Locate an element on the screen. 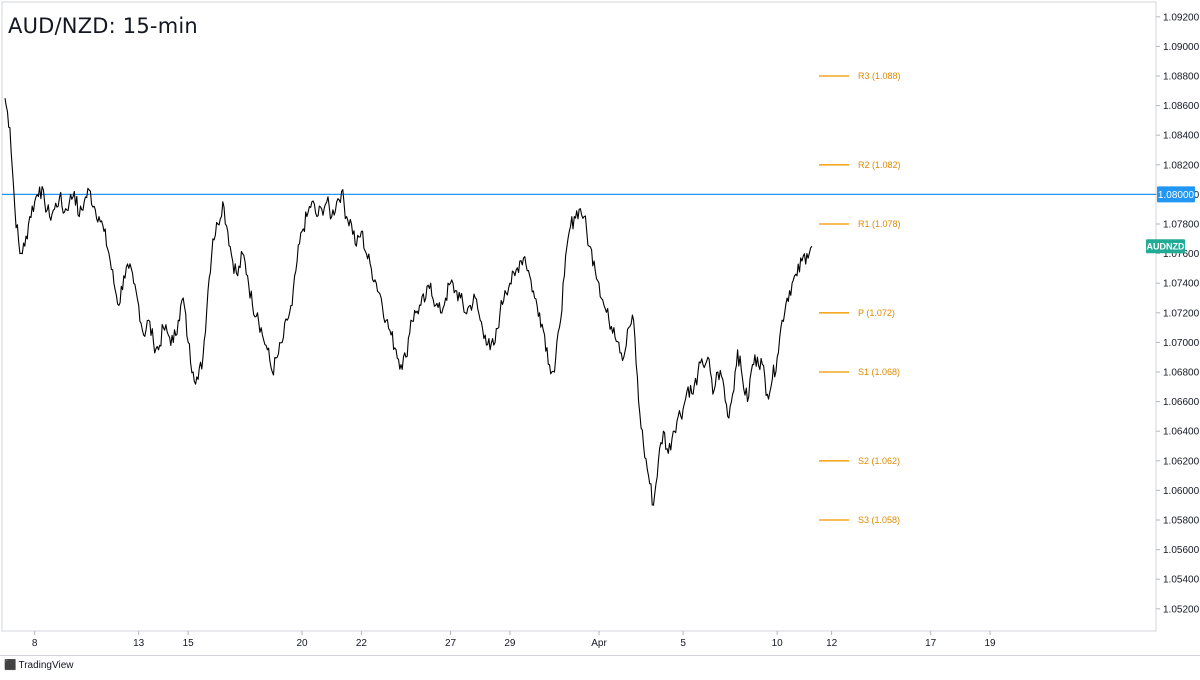 The height and width of the screenshot is (680, 1200). tradingview-brand: ⬛ TradingView is located at coordinates (38, 665).